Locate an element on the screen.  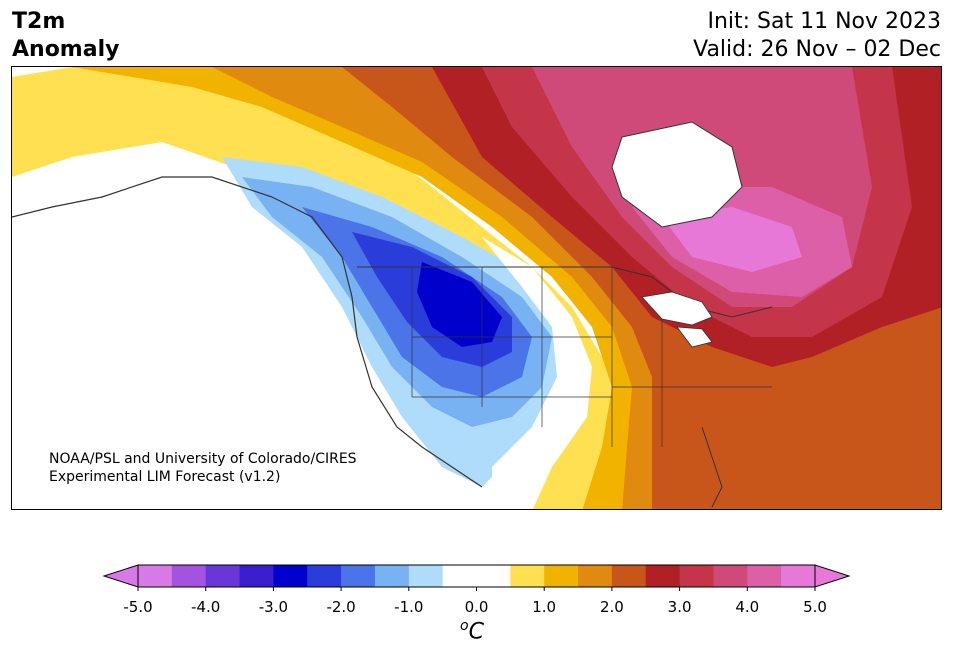
anomaly-field-violet is located at coordinates (732, 239).